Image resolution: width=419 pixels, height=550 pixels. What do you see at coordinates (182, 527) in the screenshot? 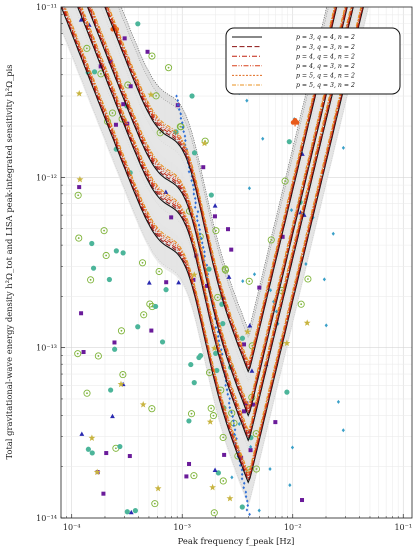
I see `x-tick-label: 10⁻³` at bounding box center [182, 527].